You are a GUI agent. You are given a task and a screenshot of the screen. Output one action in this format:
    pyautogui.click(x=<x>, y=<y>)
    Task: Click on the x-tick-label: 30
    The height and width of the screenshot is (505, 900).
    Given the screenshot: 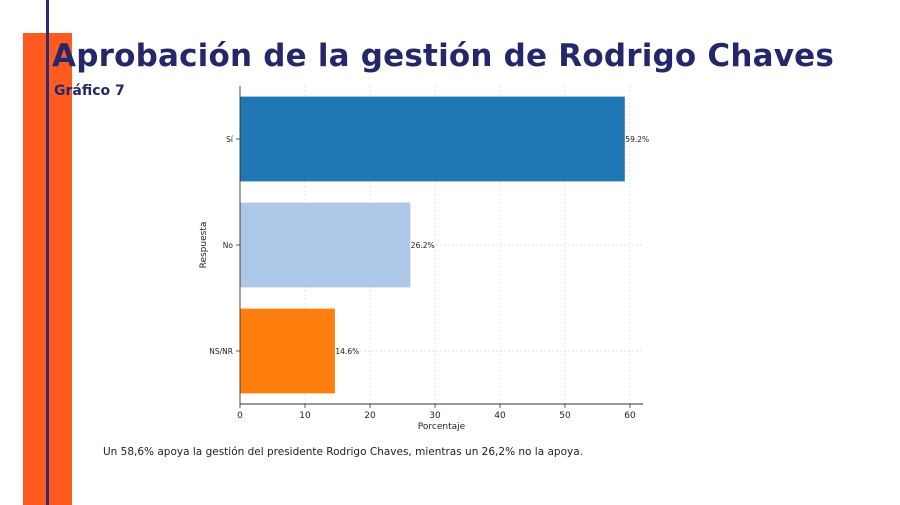 What is the action you would take?
    pyautogui.click(x=435, y=416)
    